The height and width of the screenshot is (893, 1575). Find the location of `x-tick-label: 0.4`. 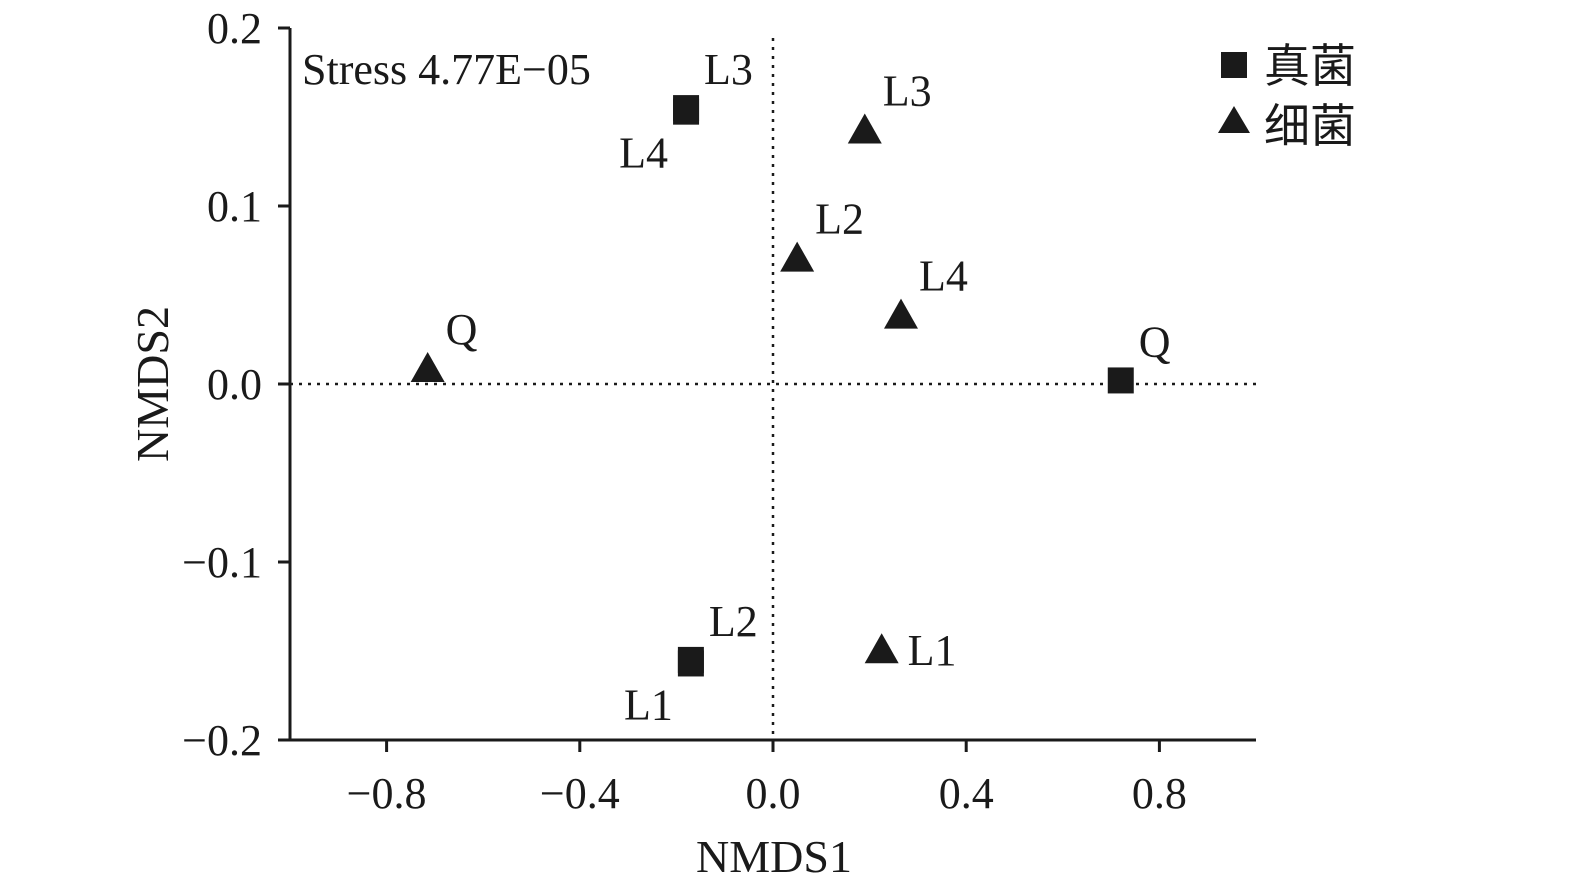

x-tick-label: 0.4 is located at coordinates (966, 793).